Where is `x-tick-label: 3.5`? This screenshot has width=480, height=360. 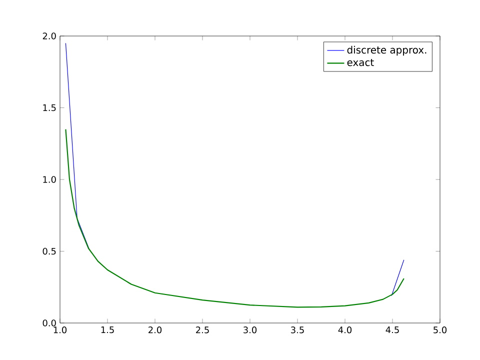
x-tick-label: 3.5 is located at coordinates (297, 330).